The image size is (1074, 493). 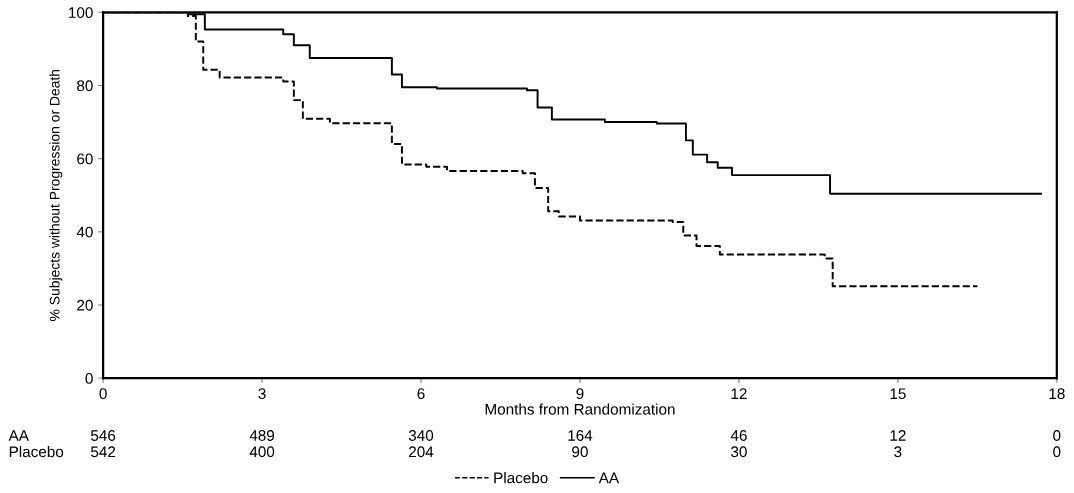 I want to click on text: 542, so click(x=103, y=452).